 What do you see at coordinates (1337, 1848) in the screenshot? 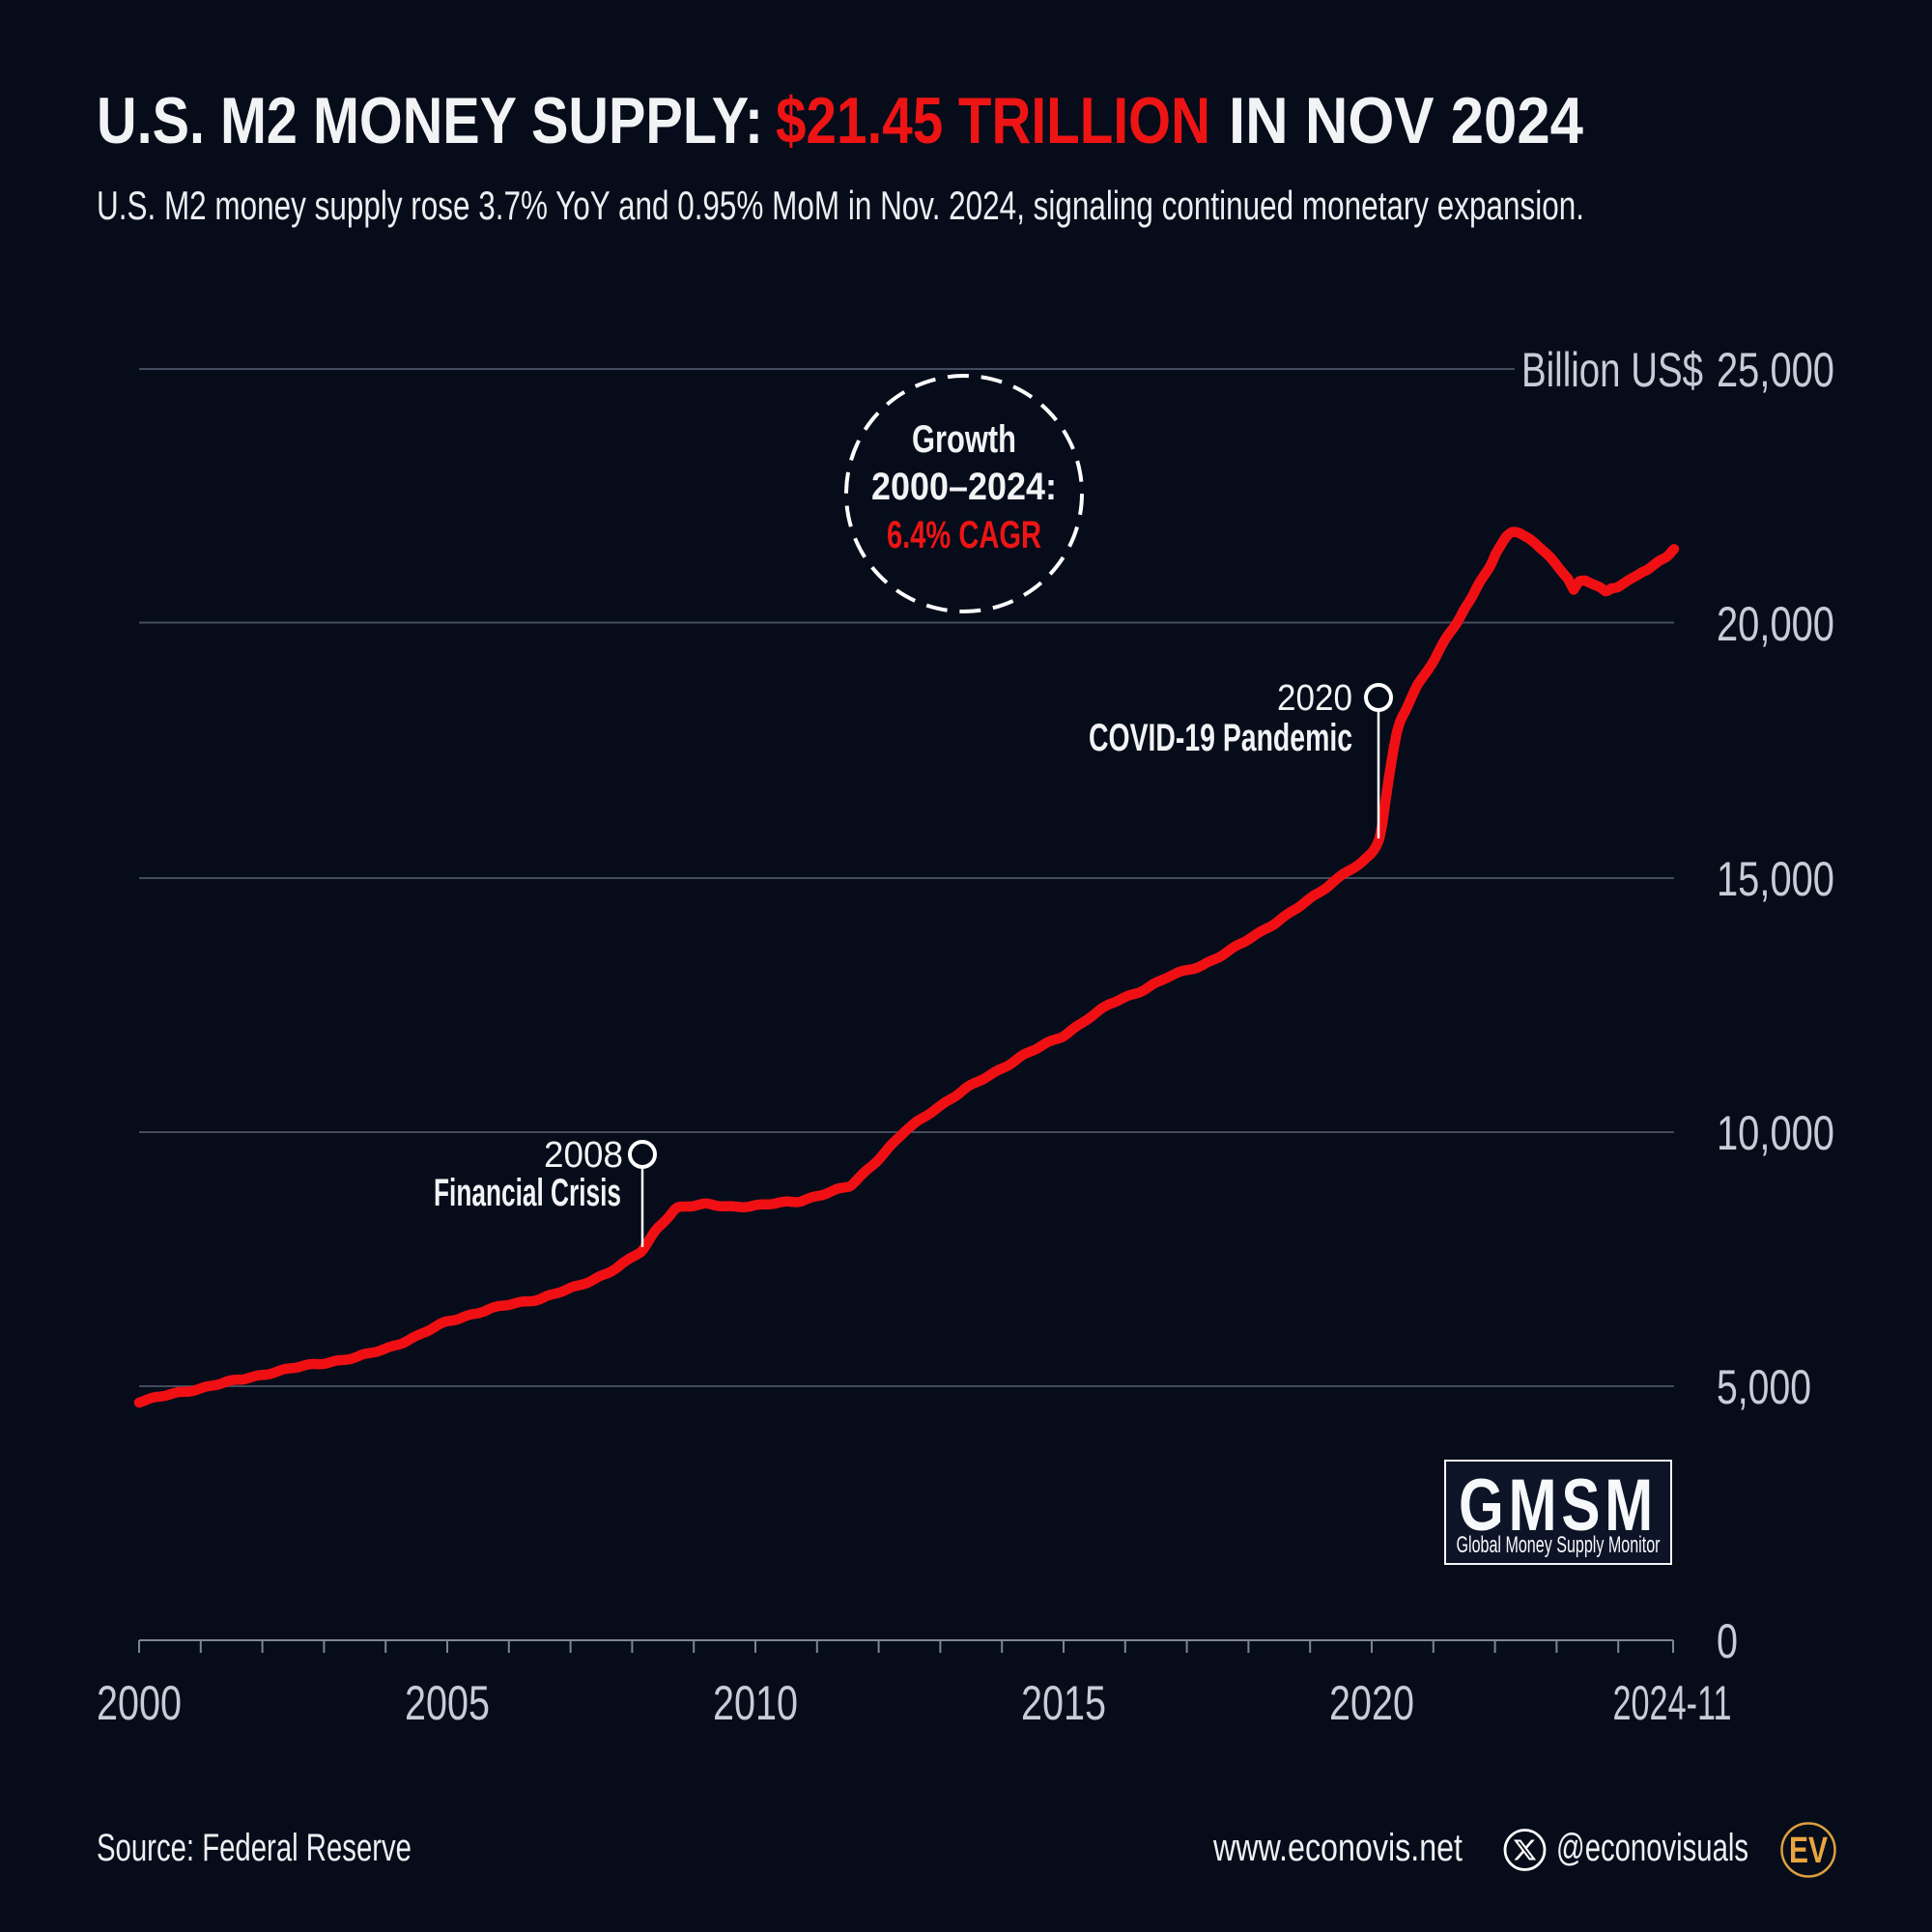
I see `svg-text: www.econovis.net` at bounding box center [1337, 1848].